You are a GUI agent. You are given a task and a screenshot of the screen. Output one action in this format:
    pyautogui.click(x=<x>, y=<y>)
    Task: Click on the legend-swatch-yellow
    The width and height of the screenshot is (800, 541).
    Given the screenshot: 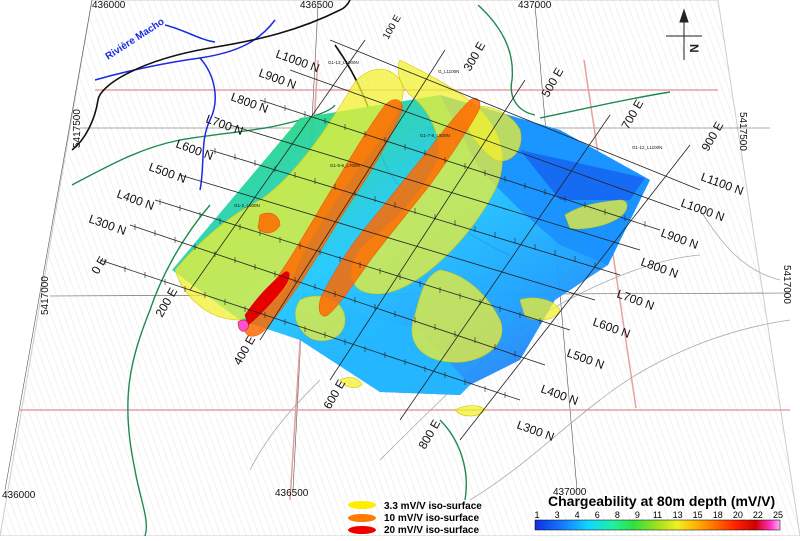 What is the action you would take?
    pyautogui.click(x=362, y=505)
    